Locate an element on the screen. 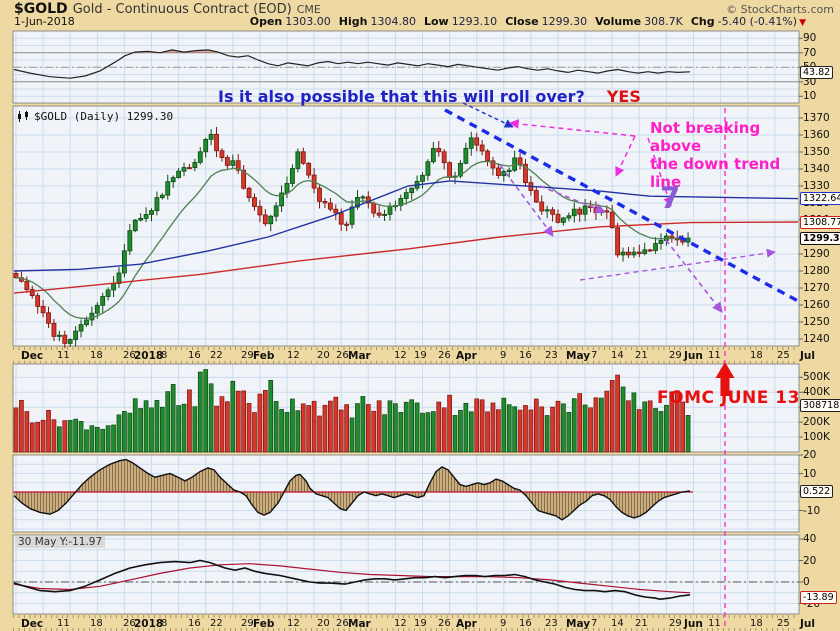  x-axis-label: 22 is located at coordinates (216, 623).